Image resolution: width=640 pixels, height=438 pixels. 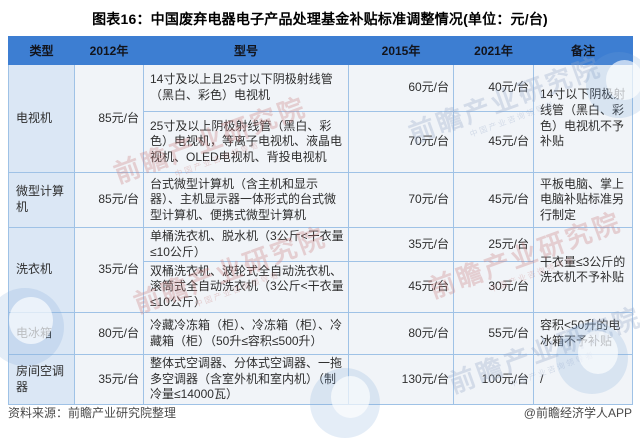 What do you see at coordinates (401, 379) in the screenshot?
I see `price-2015-cell-ac: 130元/台` at bounding box center [401, 379].